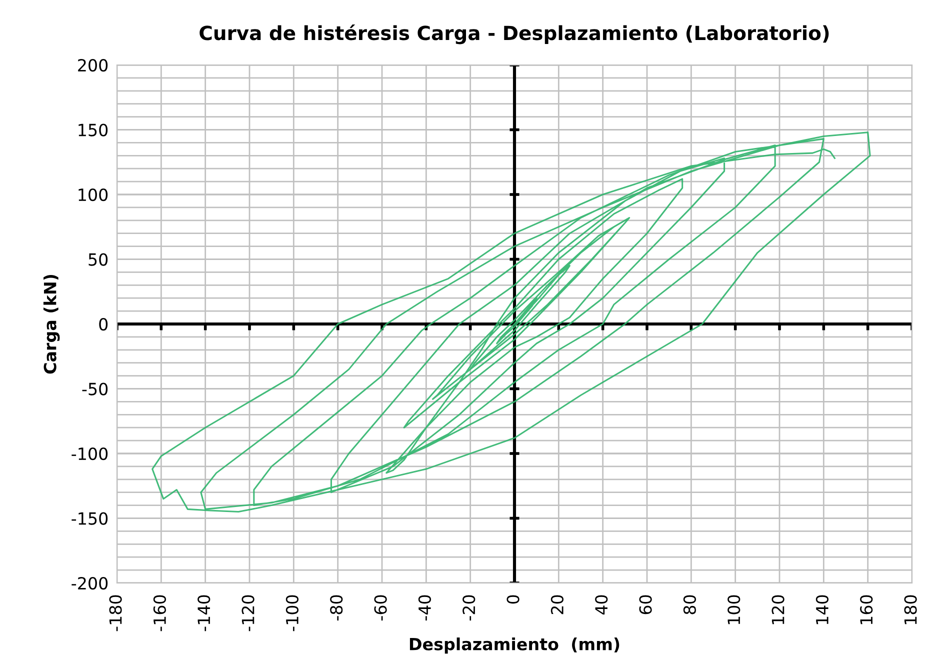 Image resolution: width=936 pixels, height=664 pixels. What do you see at coordinates (292, 613) in the screenshot?
I see `x-tick-label: -100` at bounding box center [292, 613].